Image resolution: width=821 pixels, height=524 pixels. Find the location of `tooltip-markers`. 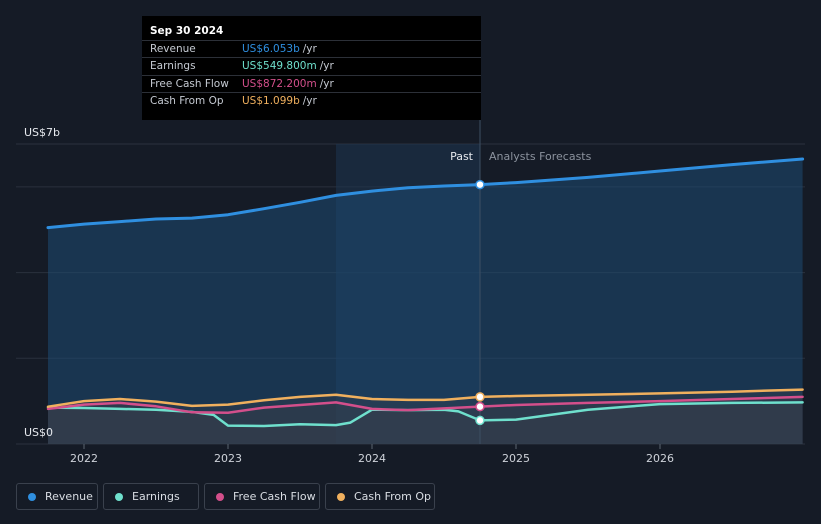

tooltip-markers is located at coordinates (480, 302).